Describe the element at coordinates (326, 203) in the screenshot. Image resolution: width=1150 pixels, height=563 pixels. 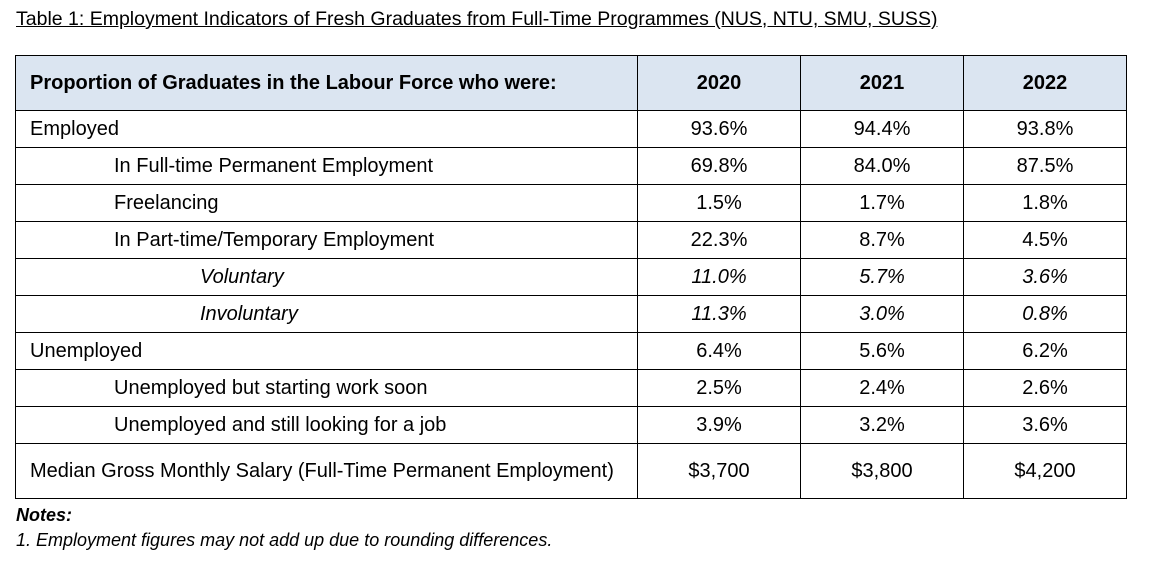
I see `row-label: Freelancing` at that location.